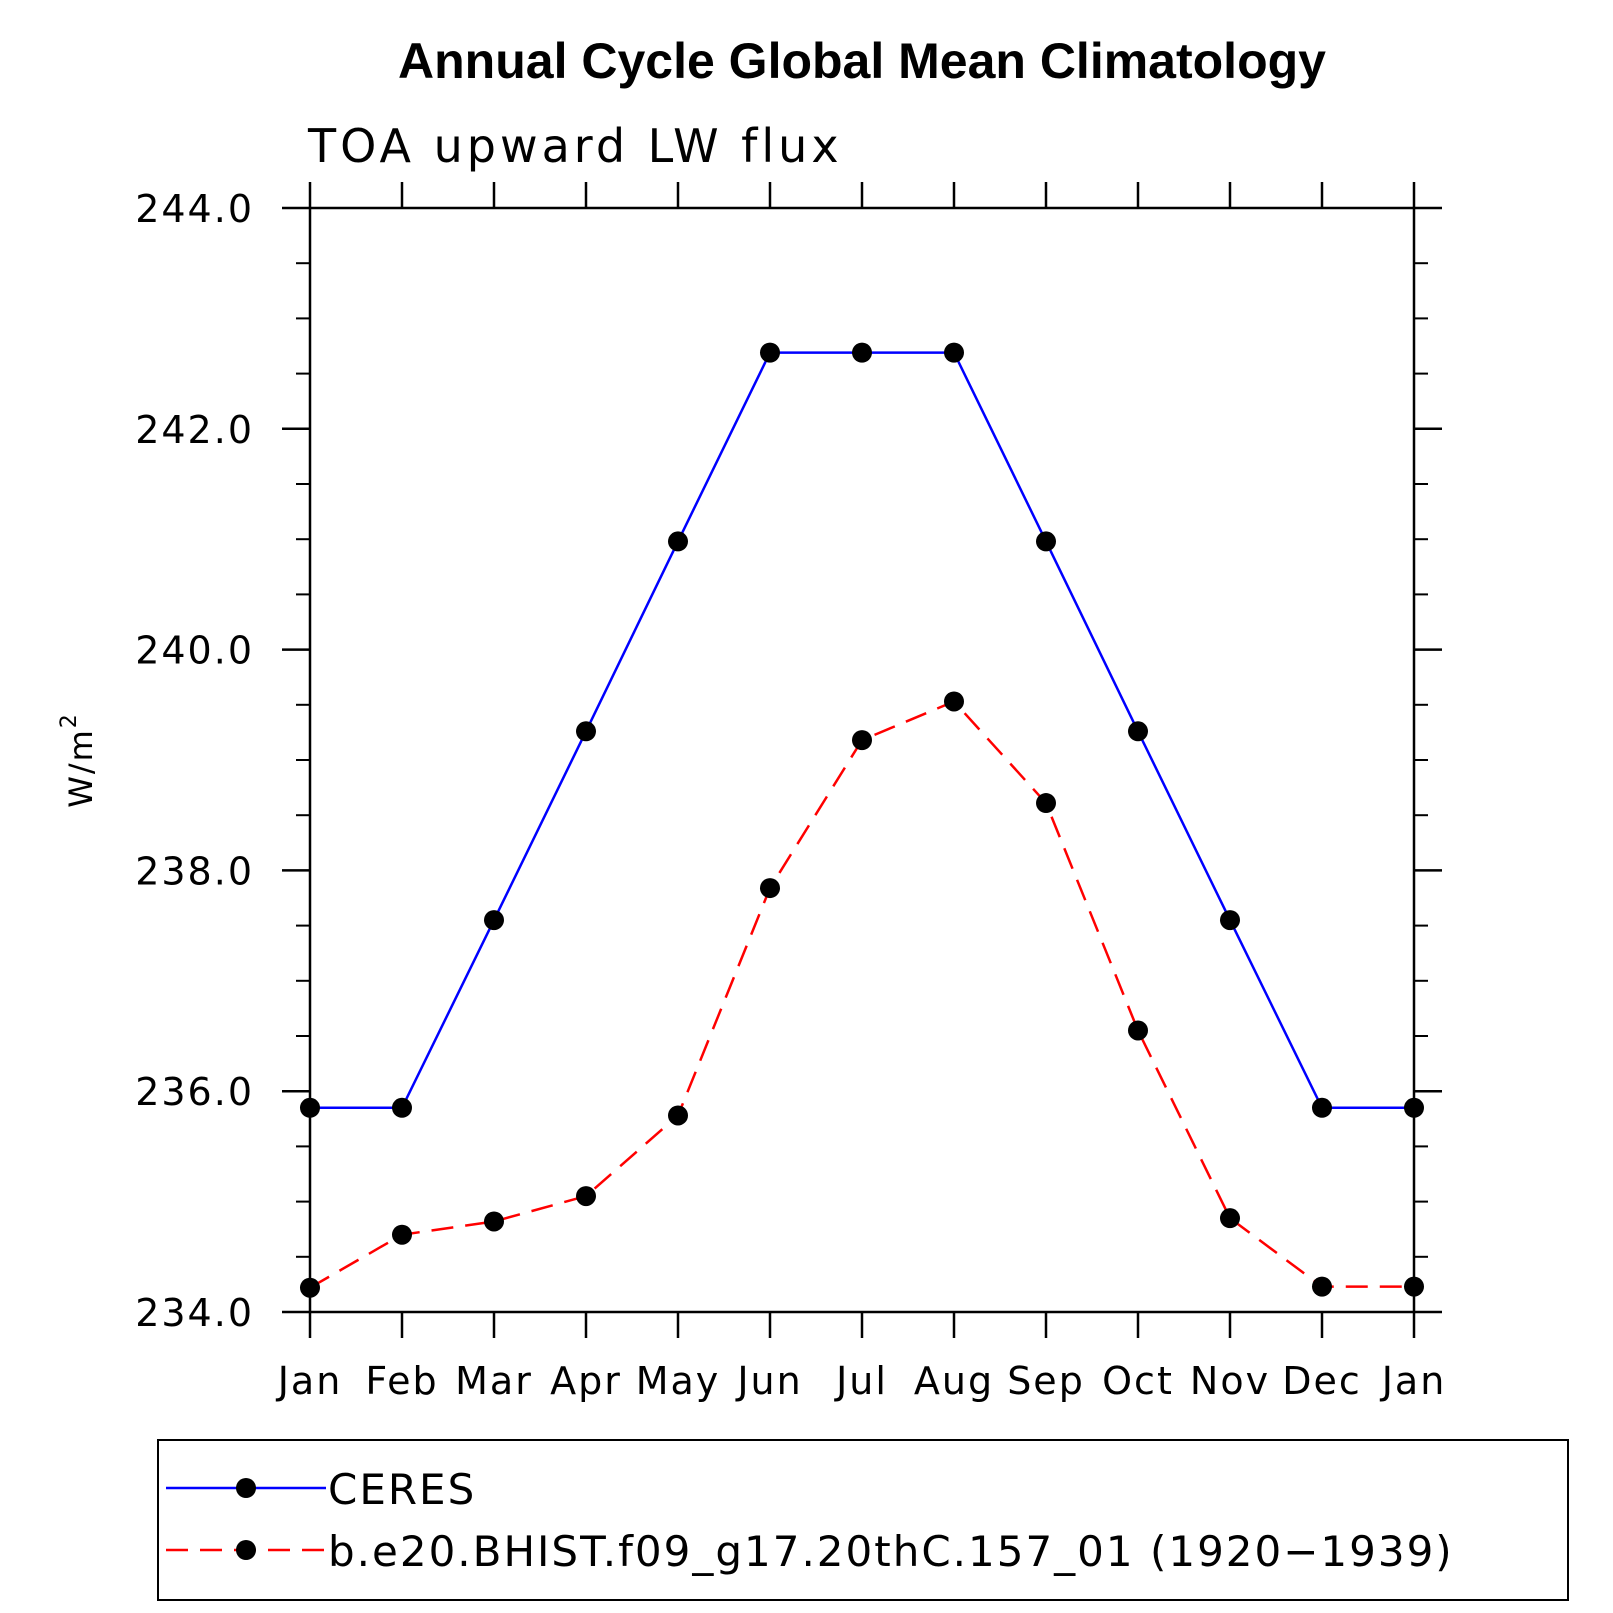 Image resolution: width=1613 pixels, height=1613 pixels. What do you see at coordinates (194, 1313) in the screenshot?
I see `y-tick-label: 234.0` at bounding box center [194, 1313].